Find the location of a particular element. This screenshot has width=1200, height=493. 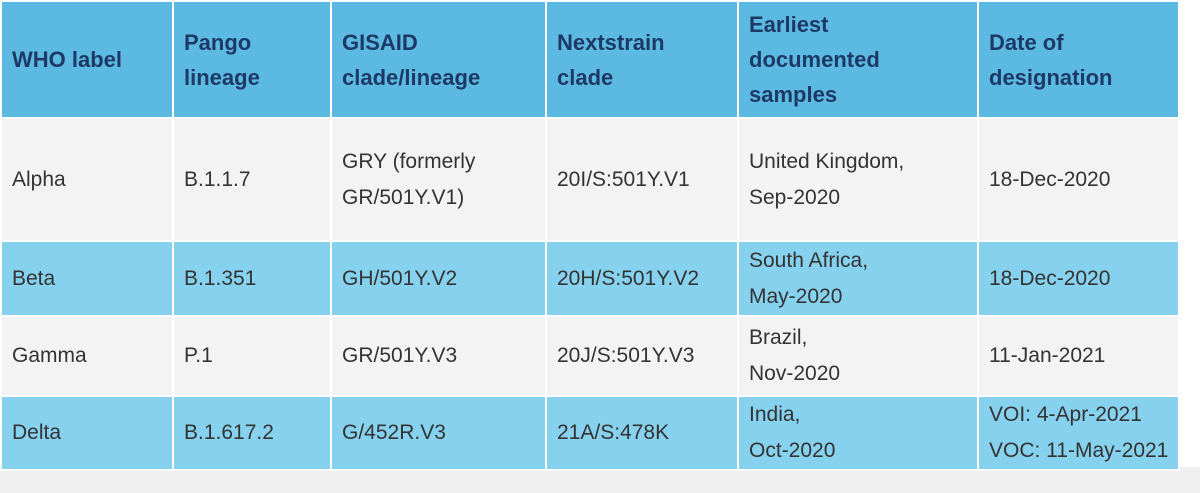

header-cell: Nextstrain clade is located at coordinates (642, 59).